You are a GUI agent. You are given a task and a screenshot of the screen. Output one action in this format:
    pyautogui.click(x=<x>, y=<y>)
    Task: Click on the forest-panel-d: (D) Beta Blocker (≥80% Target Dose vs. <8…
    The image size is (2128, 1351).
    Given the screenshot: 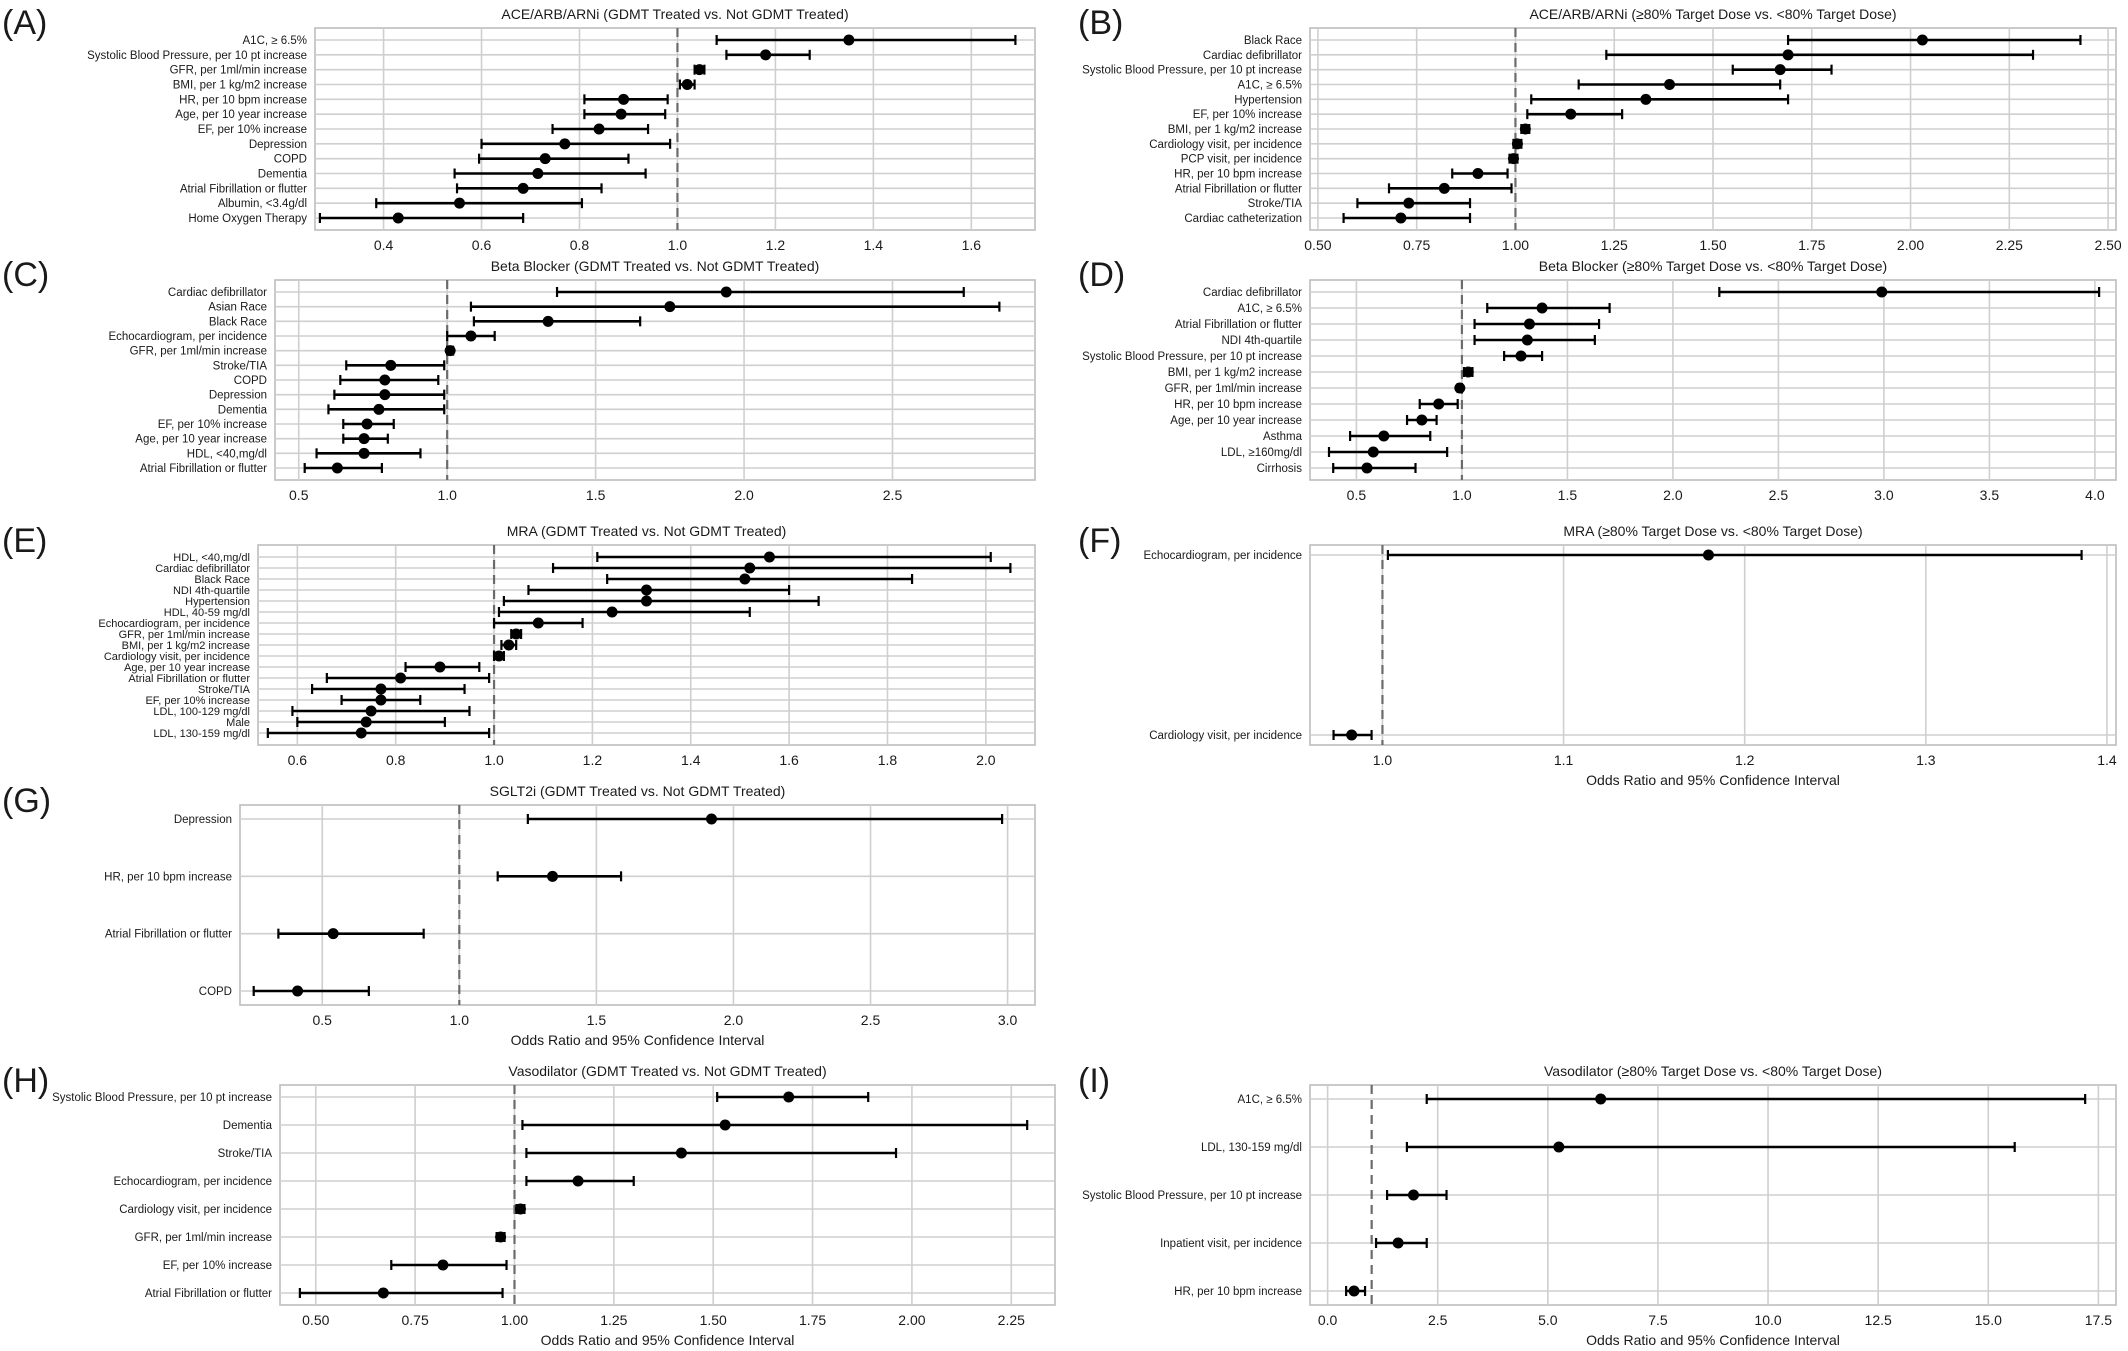 What is the action you would take?
    pyautogui.click(x=1597, y=379)
    